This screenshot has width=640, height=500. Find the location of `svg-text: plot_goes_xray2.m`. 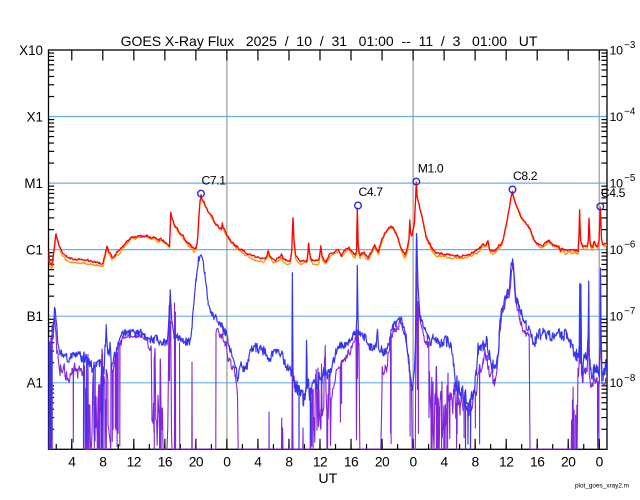

svg-text: plot_goes_xray2.m is located at coordinates (602, 486).